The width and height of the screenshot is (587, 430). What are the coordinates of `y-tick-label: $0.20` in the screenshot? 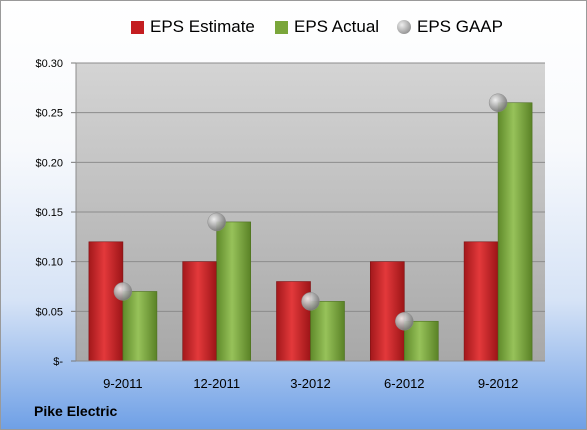 It's located at (49, 163).